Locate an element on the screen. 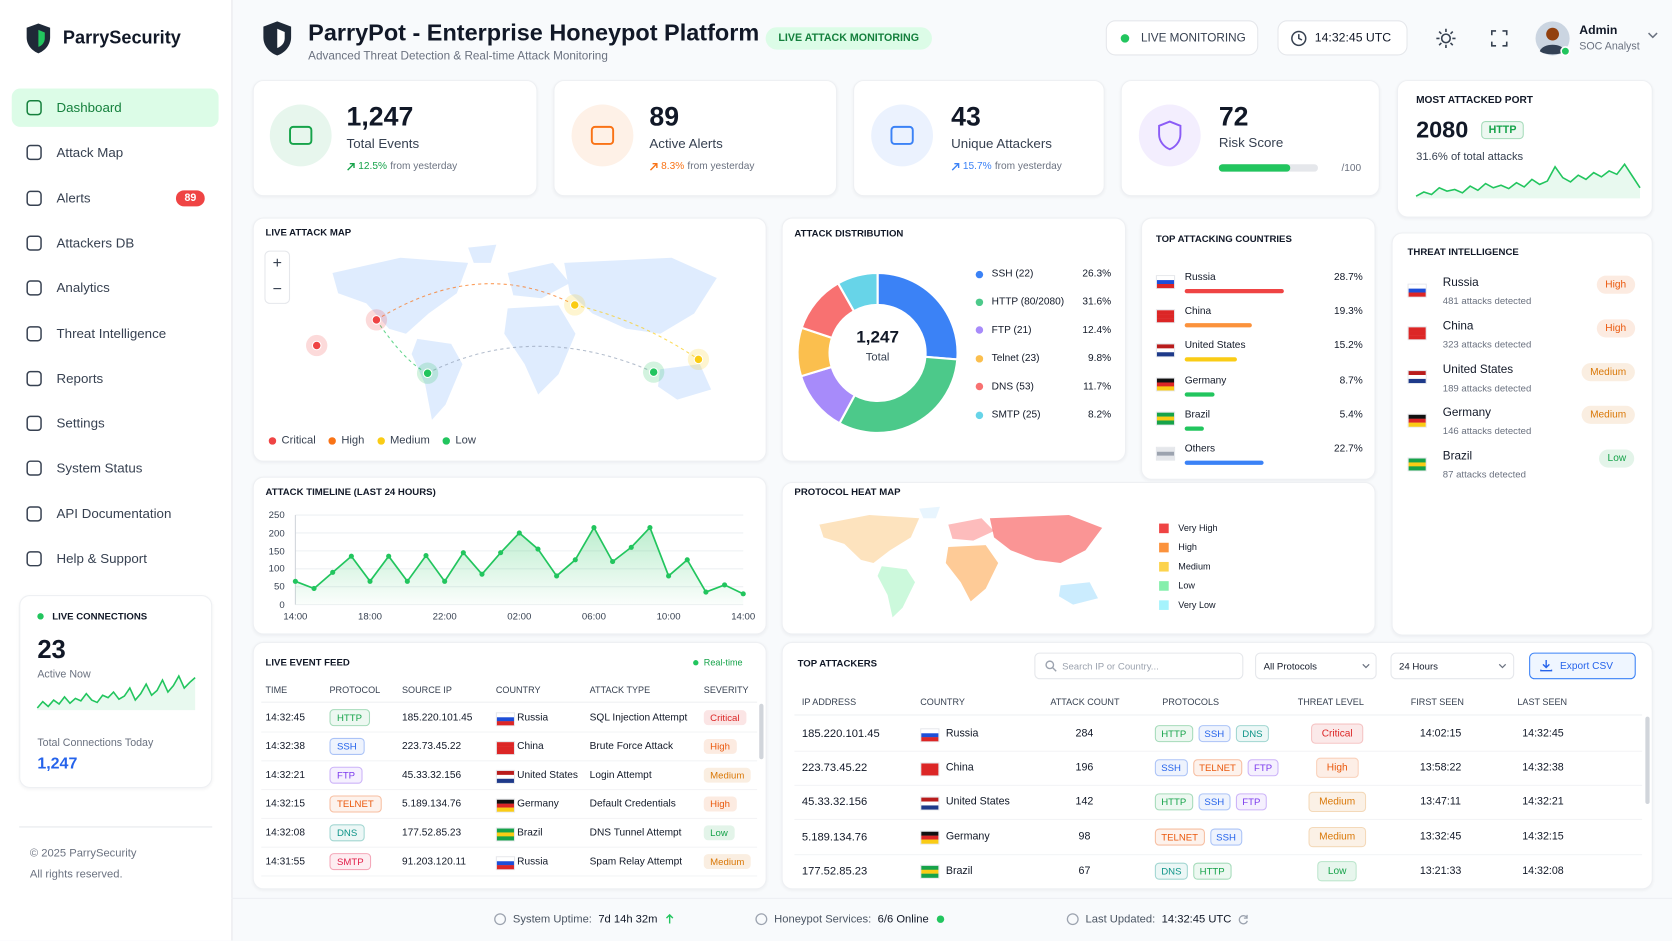  attack-arc is located at coordinates (636, 332).